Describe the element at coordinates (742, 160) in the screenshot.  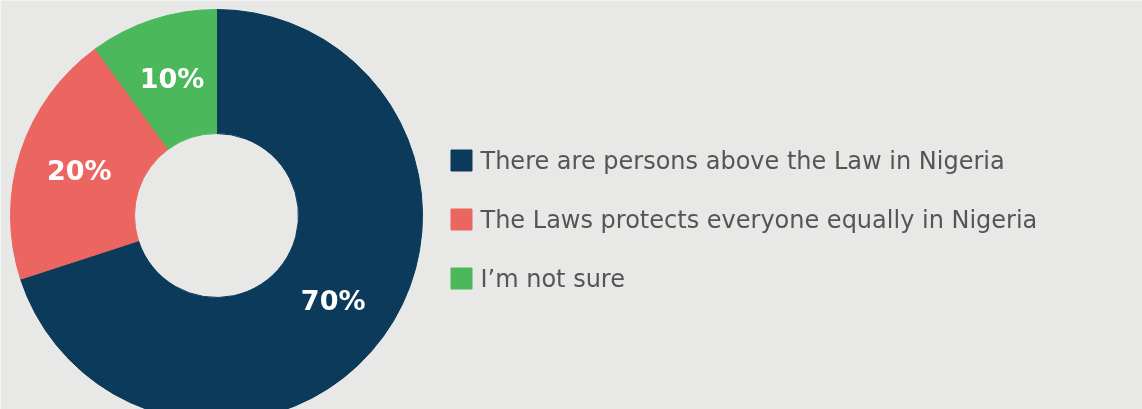
I see `legend-label: There are persons above the Law in Nigeria` at that location.